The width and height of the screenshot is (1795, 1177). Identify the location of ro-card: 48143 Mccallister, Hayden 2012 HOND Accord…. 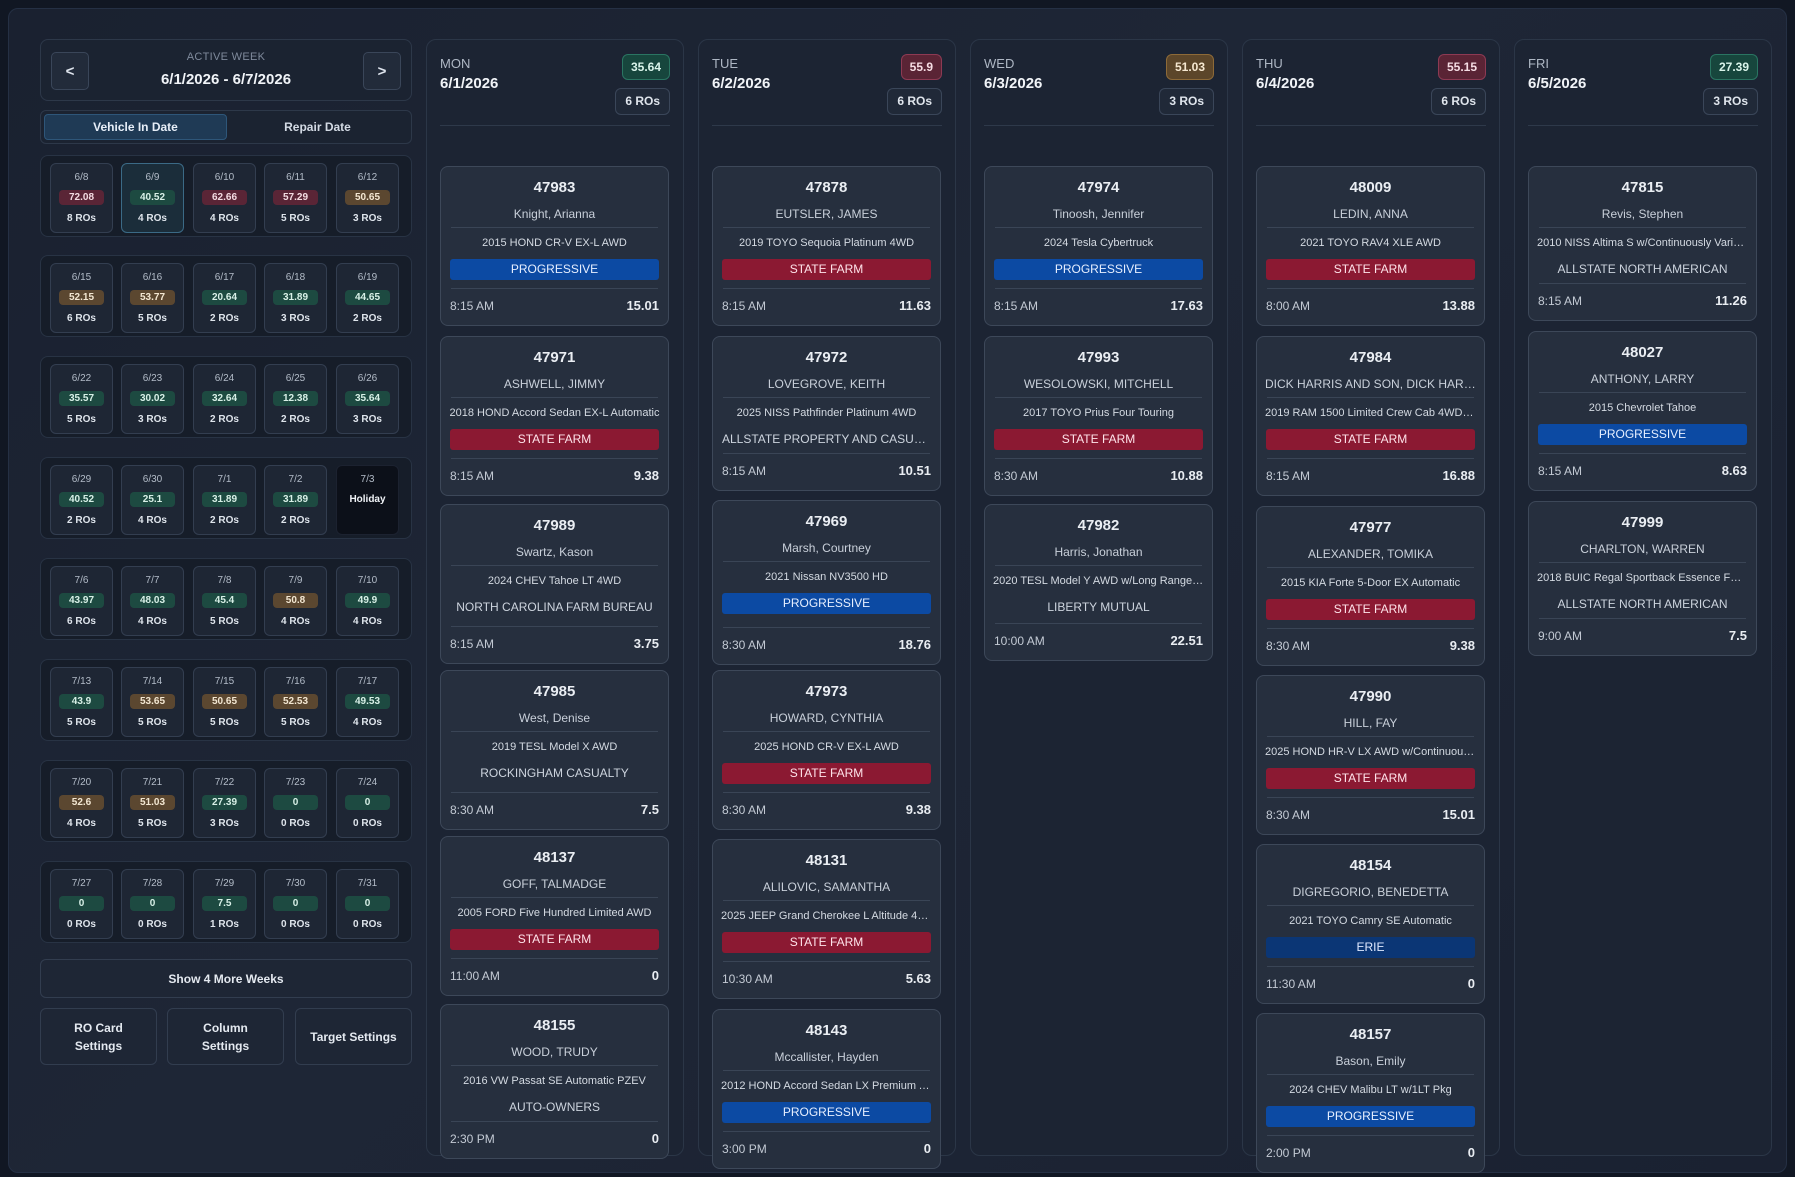
(826, 1089).